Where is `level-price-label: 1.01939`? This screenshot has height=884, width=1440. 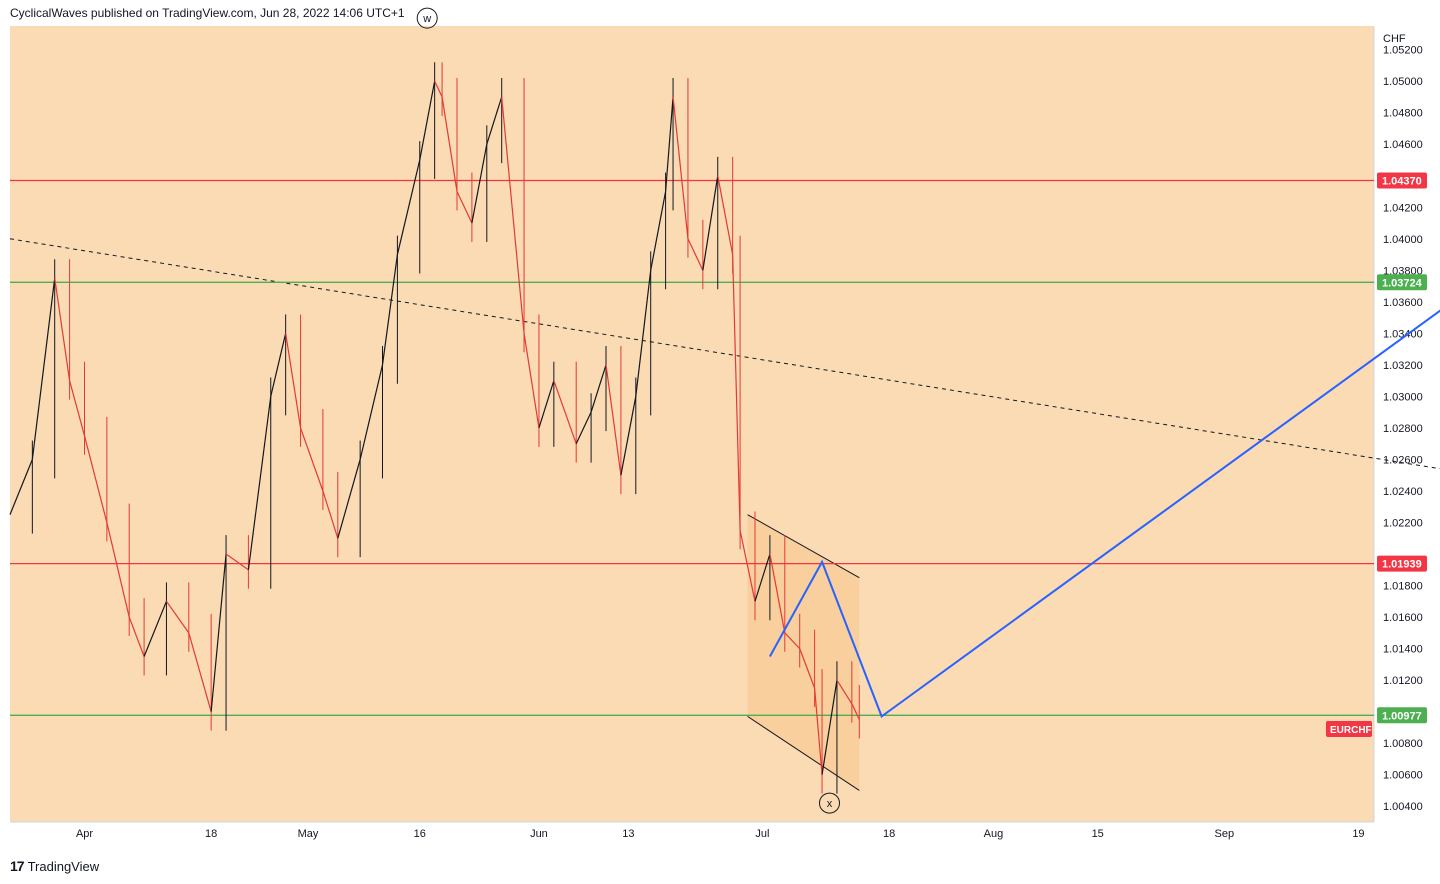
level-price-label: 1.01939 is located at coordinates (1402, 565).